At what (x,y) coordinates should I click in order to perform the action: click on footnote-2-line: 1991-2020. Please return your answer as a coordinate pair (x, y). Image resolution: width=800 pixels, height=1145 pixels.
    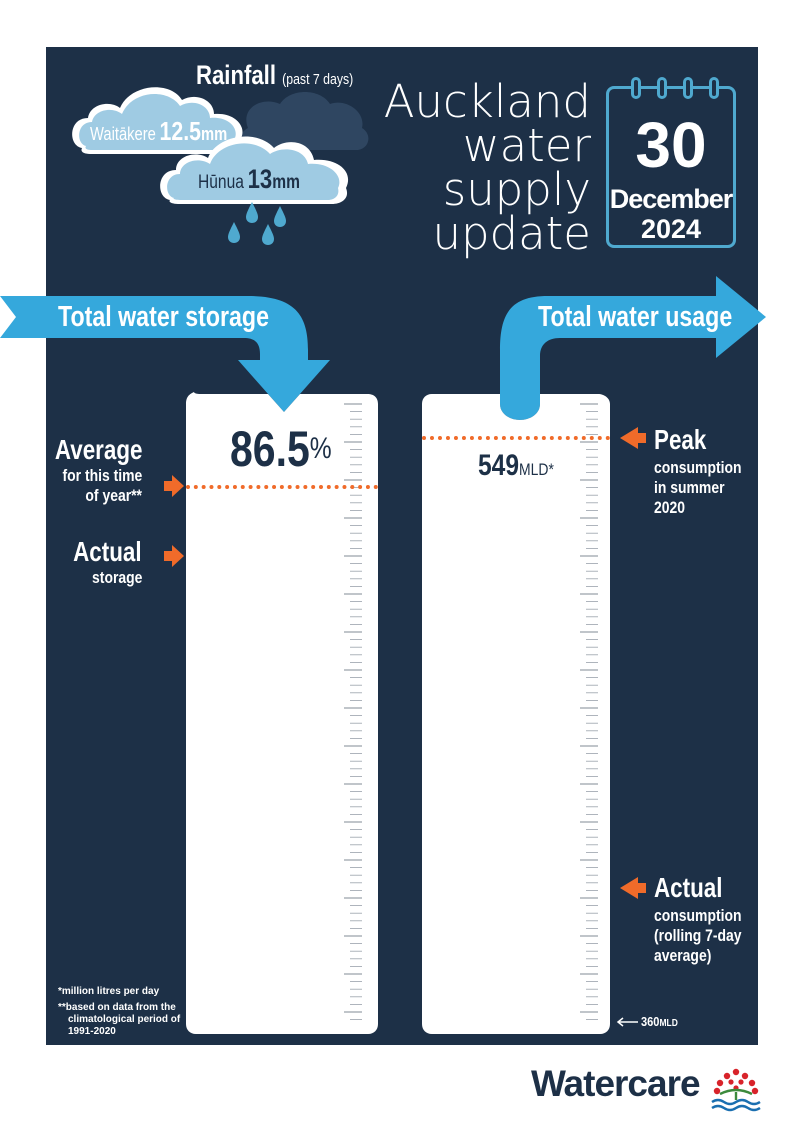
    Looking at the image, I should click on (92, 1031).